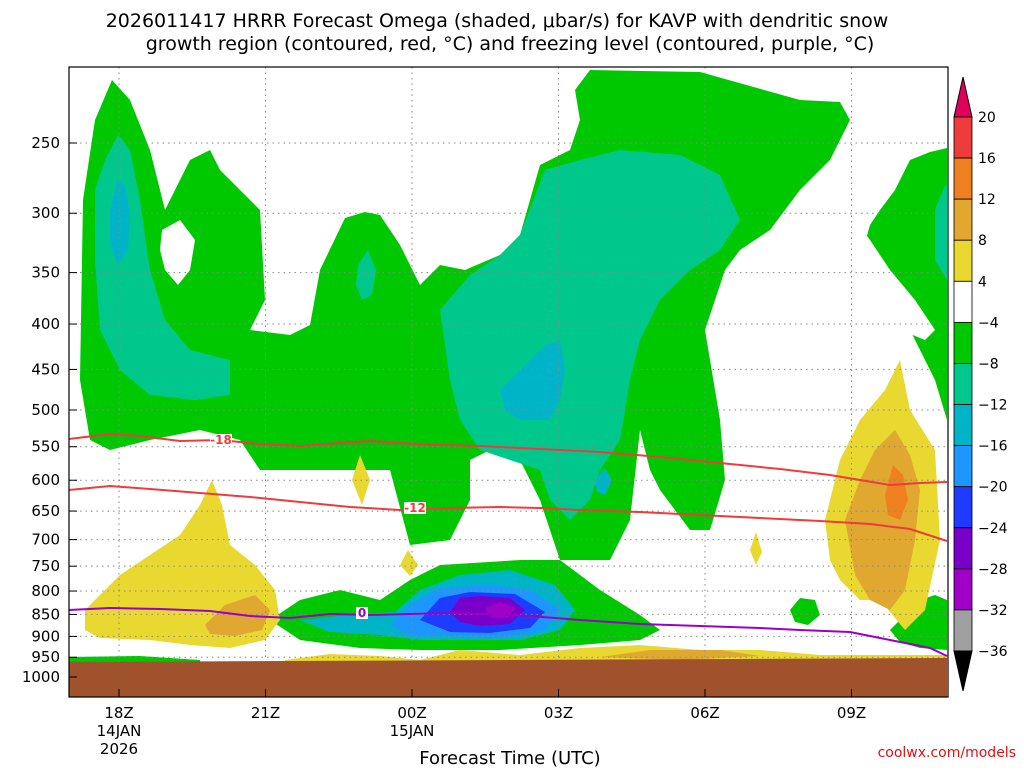 Image resolution: width=1024 pixels, height=772 pixels. I want to click on contour-minus18, so click(508, 459).